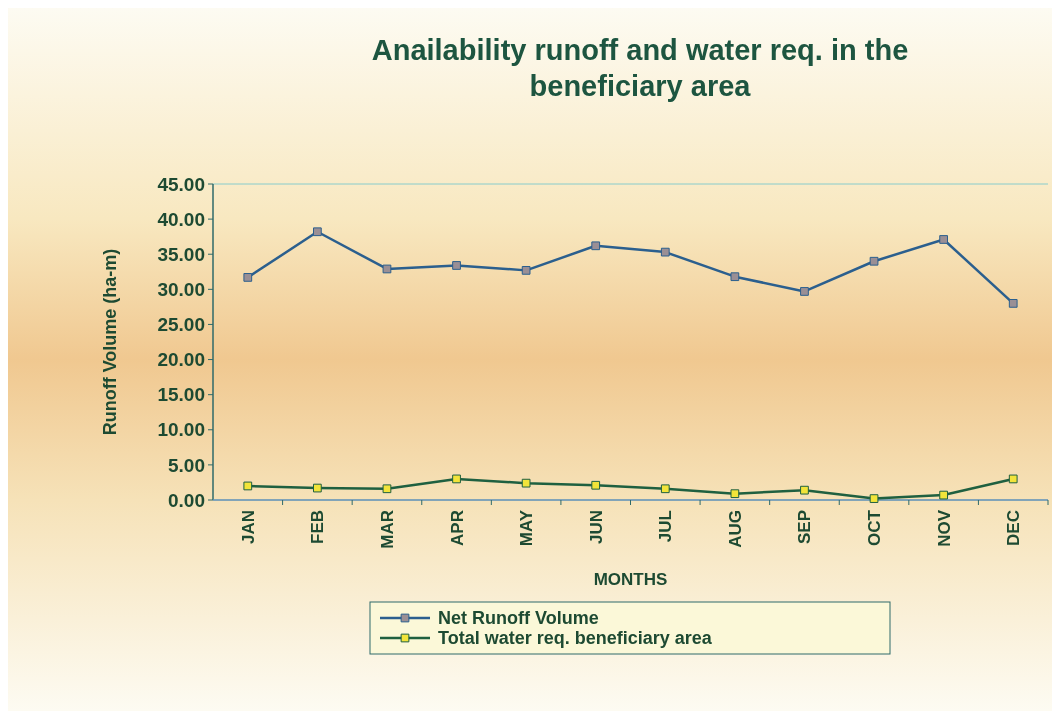  I want to click on y-tick-label: 20.00, so click(181, 360).